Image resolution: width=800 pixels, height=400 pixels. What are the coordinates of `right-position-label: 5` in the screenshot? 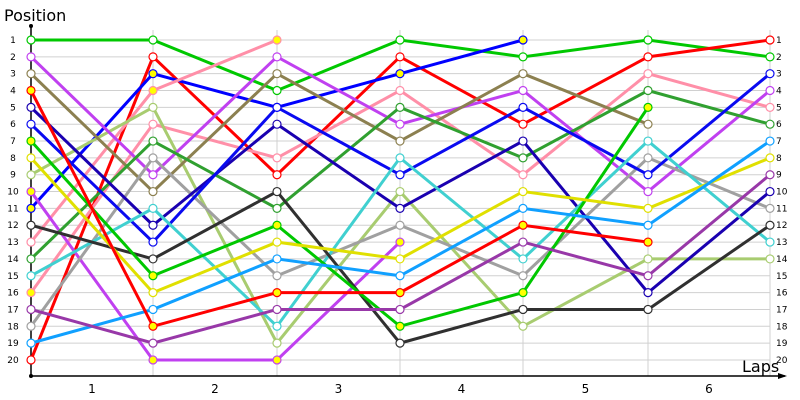 It's located at (779, 108).